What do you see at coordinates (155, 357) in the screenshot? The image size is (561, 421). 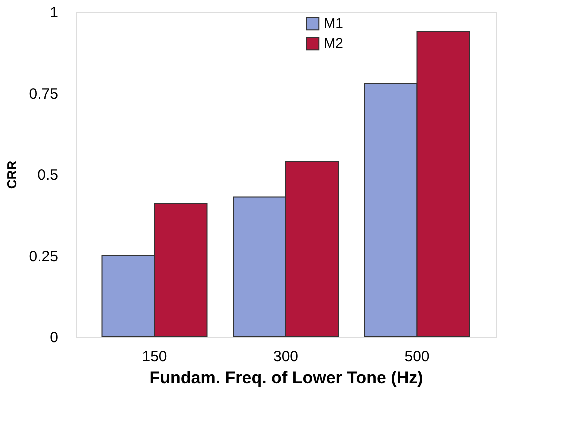 I see `x-tick-label: 150` at bounding box center [155, 357].